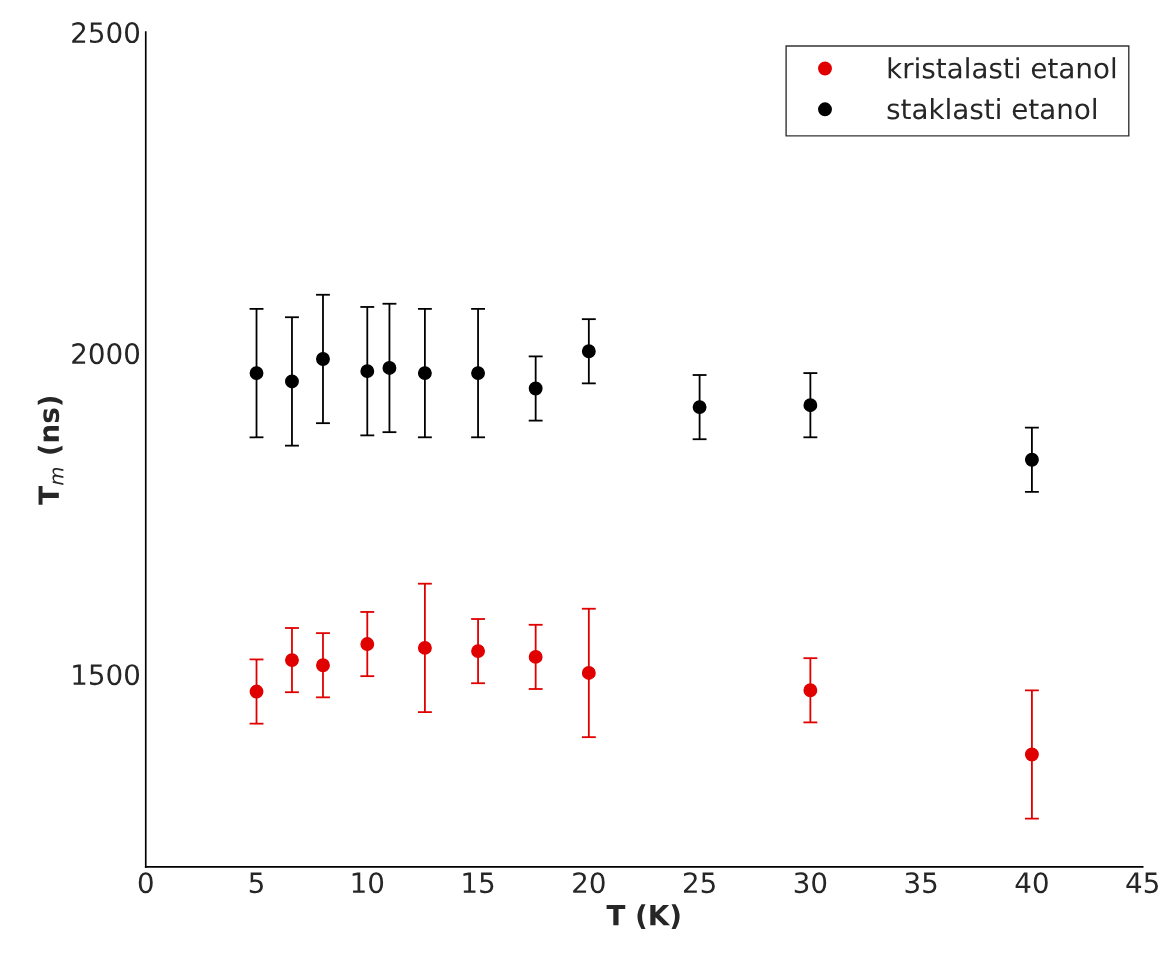 This screenshot has height=974, width=1166. What do you see at coordinates (1031, 883) in the screenshot?
I see `x-tick-label: 40` at bounding box center [1031, 883].